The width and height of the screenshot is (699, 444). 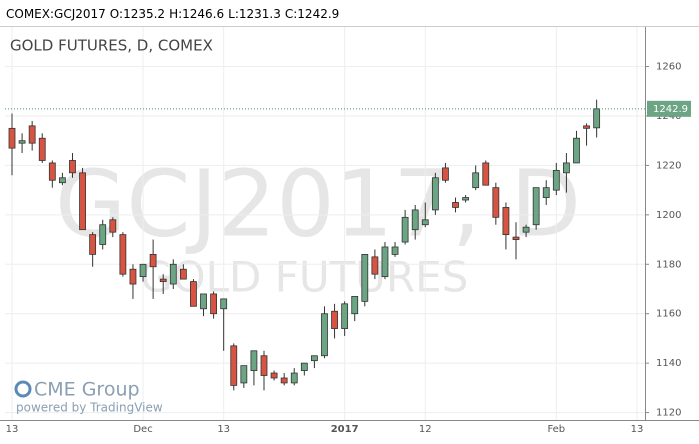 I want to click on ohlc-value: 1242.9, so click(x=318, y=14).